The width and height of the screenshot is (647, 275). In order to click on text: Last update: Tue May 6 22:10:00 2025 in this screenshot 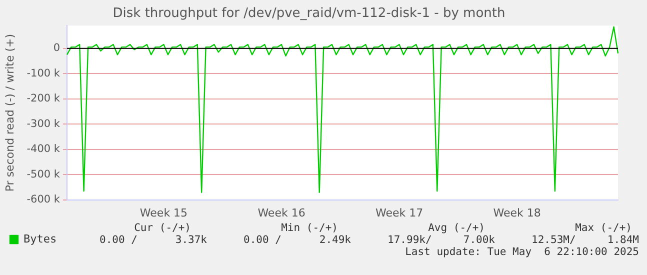, I will do `click(522, 252)`.